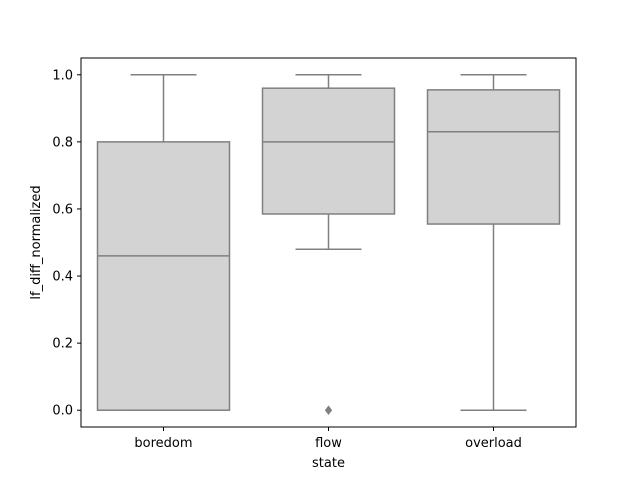 This screenshot has height=480, width=640. What do you see at coordinates (163, 443) in the screenshot?
I see `x-tick-label: boredom` at bounding box center [163, 443].